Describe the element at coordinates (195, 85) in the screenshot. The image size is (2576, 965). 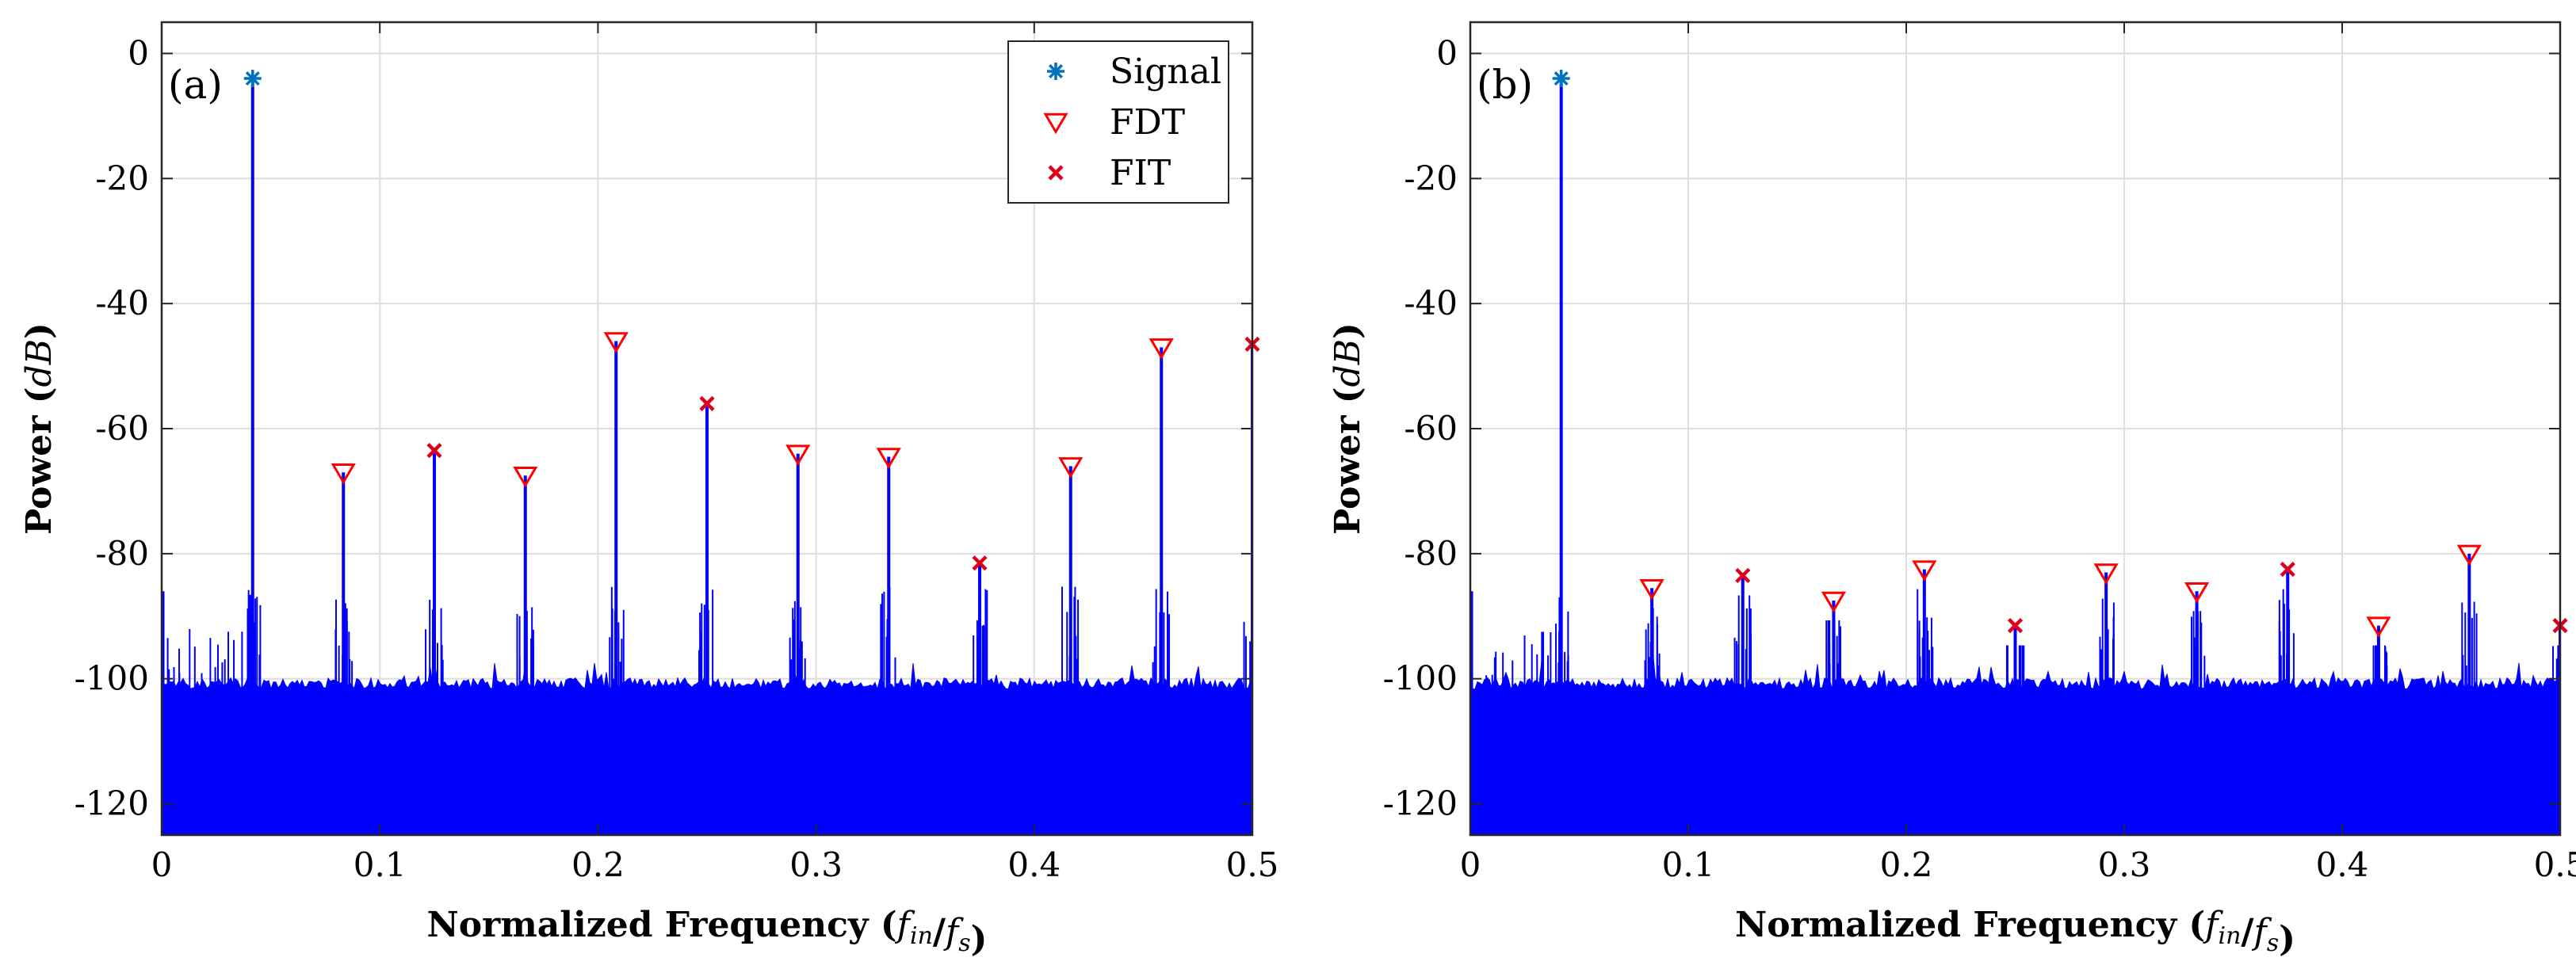
I see `panel-label: (a)` at that location.